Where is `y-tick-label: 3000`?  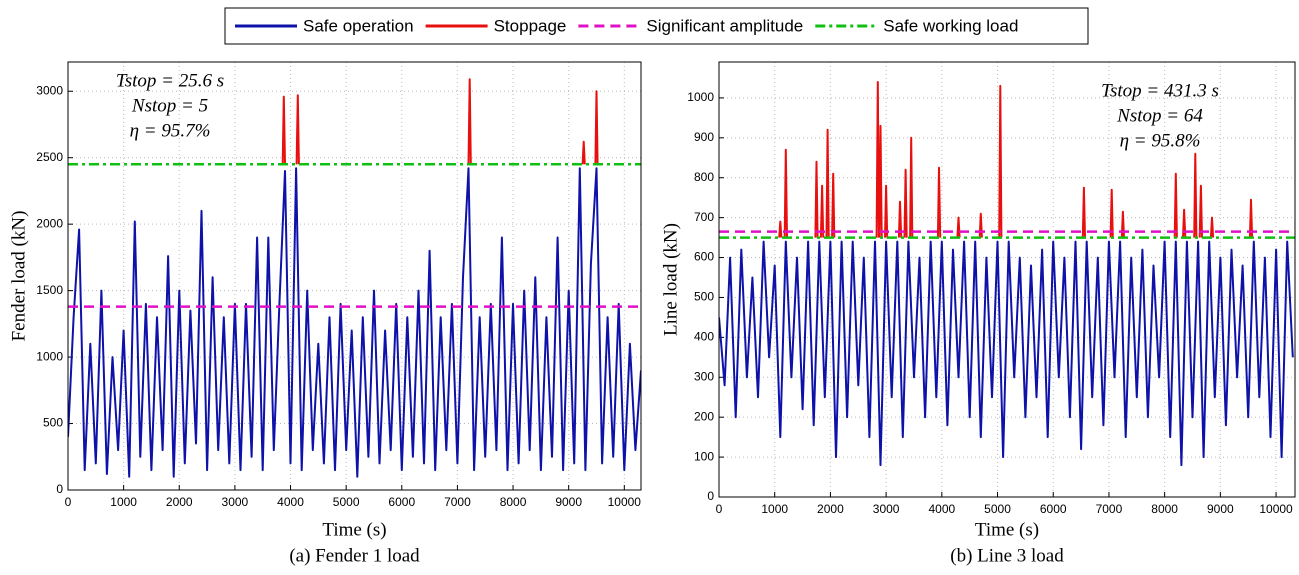
y-tick-label: 3000 is located at coordinates (49, 90).